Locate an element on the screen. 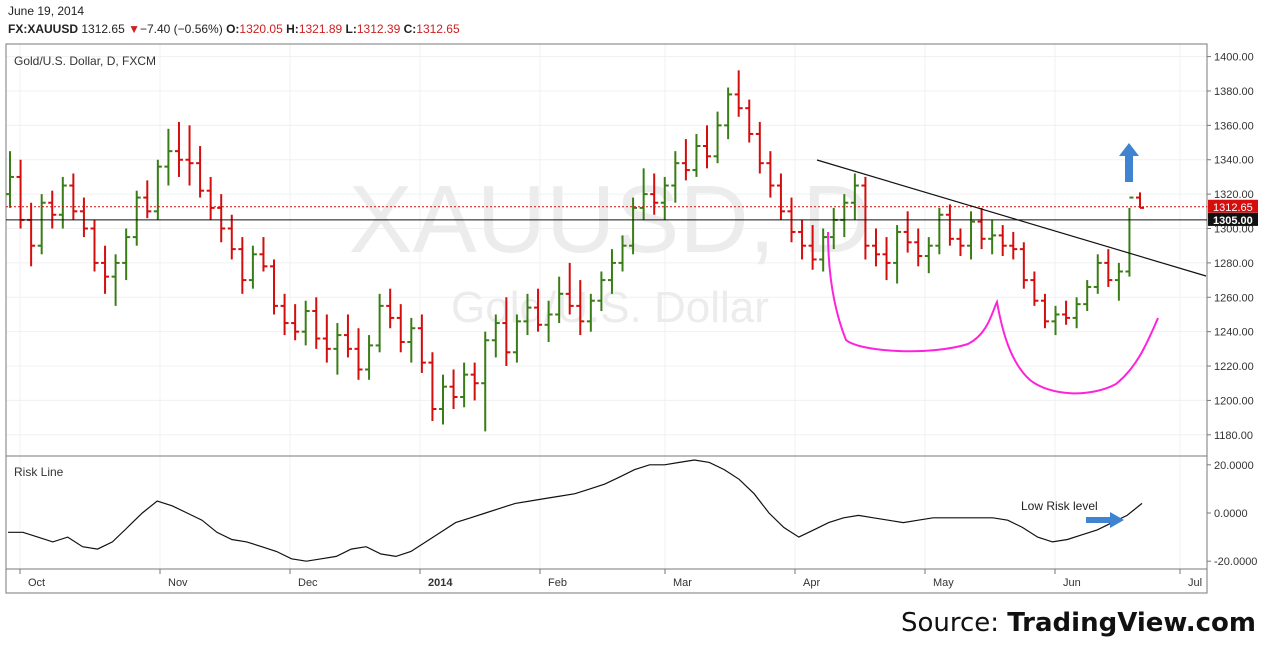 Image resolution: width=1270 pixels, height=650 pixels. risk-line is located at coordinates (575, 510).